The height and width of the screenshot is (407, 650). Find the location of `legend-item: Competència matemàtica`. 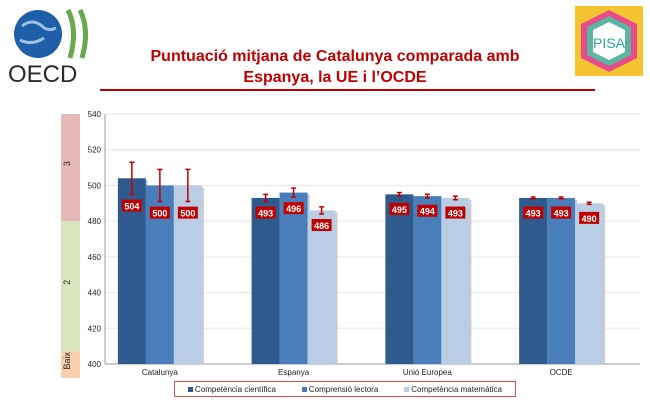

legend-item: Competència matemàtica is located at coordinates (453, 389).